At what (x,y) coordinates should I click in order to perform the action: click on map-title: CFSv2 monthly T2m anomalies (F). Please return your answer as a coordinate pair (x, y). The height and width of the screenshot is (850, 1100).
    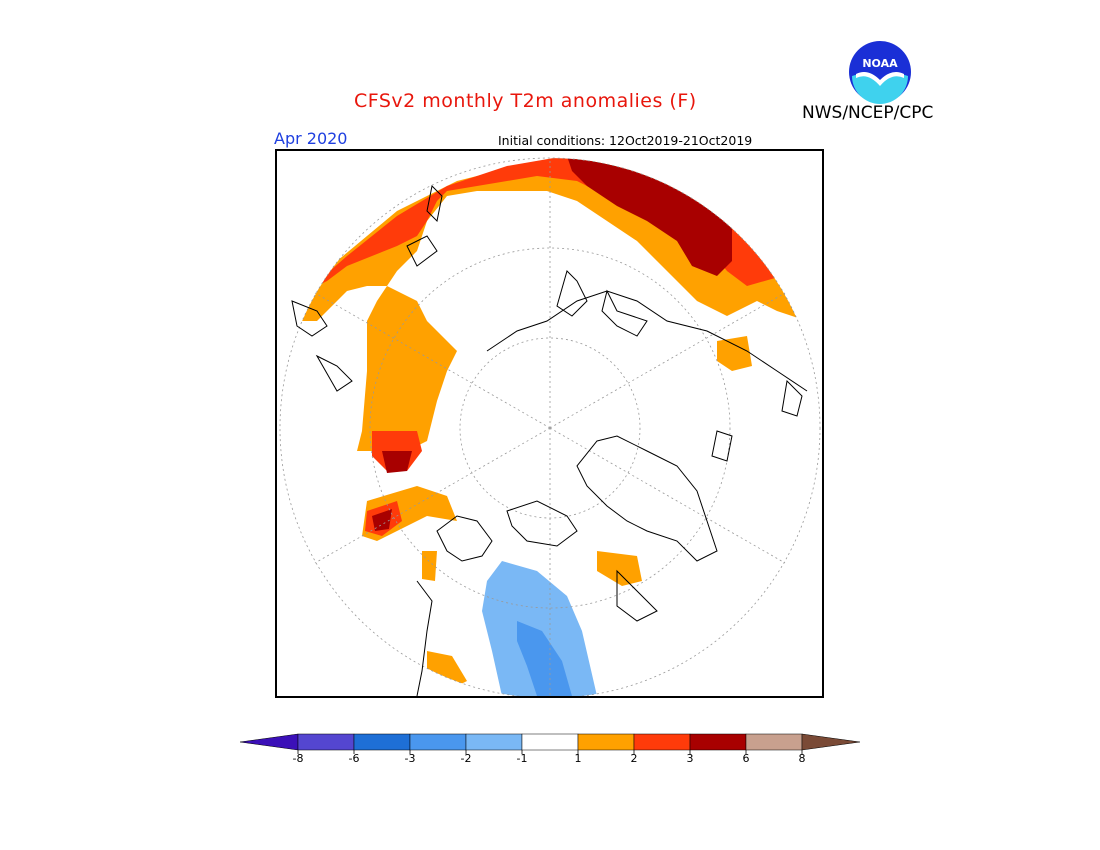
    Looking at the image, I should click on (525, 101).